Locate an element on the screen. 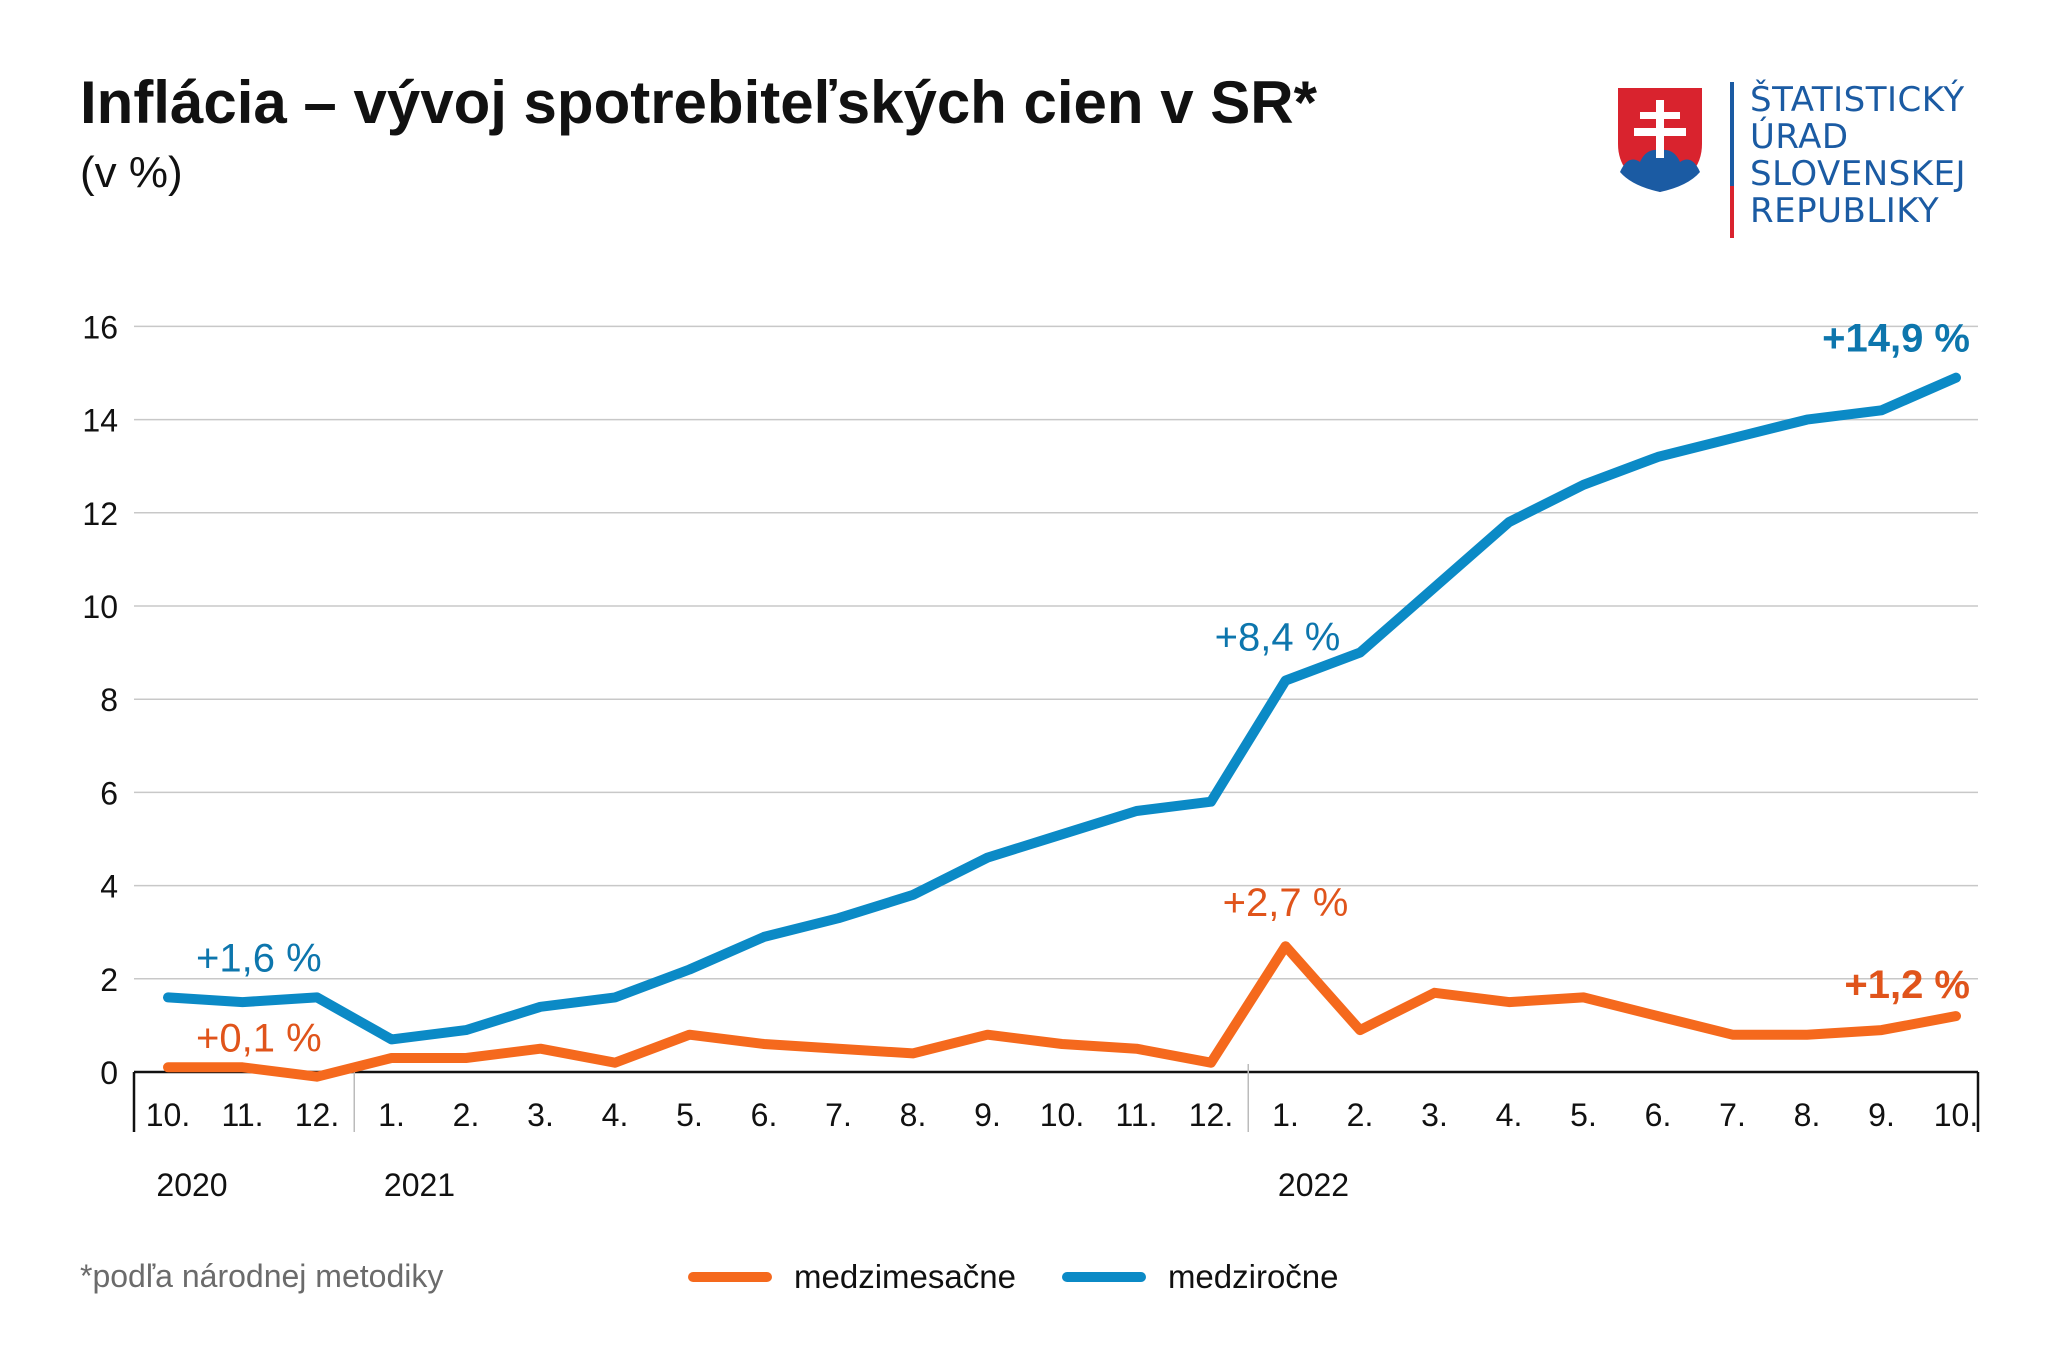  legend-item-medzimesacne: medzimesačne is located at coordinates (852, 1277).